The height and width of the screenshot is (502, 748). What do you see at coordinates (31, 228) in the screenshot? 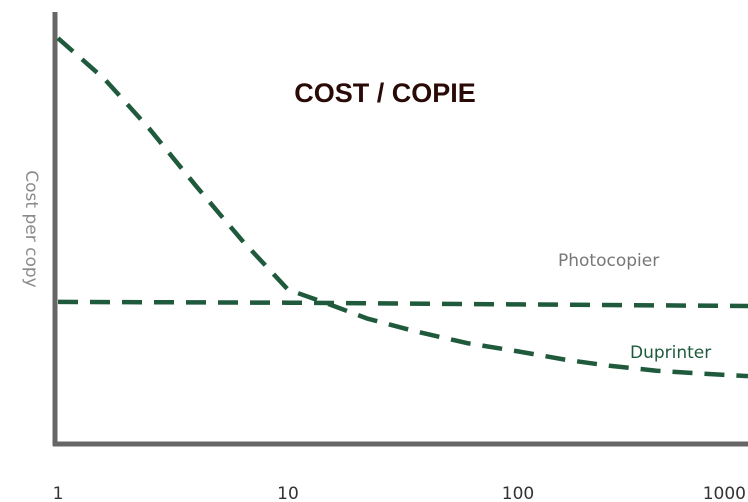
I see `y-axis-label: Cost per copy` at bounding box center [31, 228].